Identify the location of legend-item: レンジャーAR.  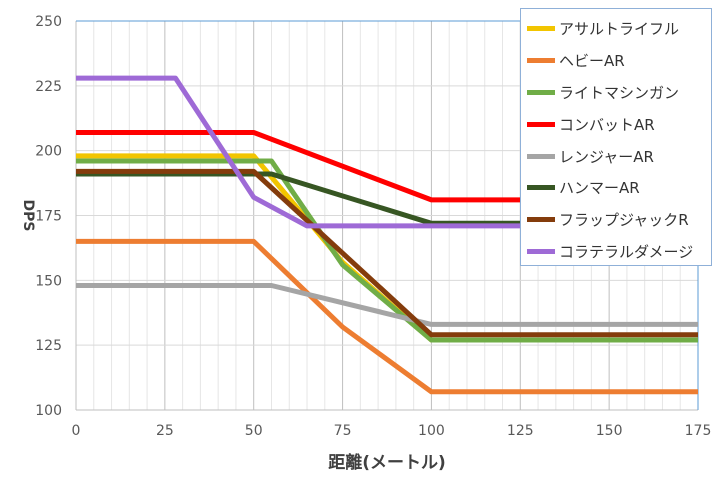
(619, 156).